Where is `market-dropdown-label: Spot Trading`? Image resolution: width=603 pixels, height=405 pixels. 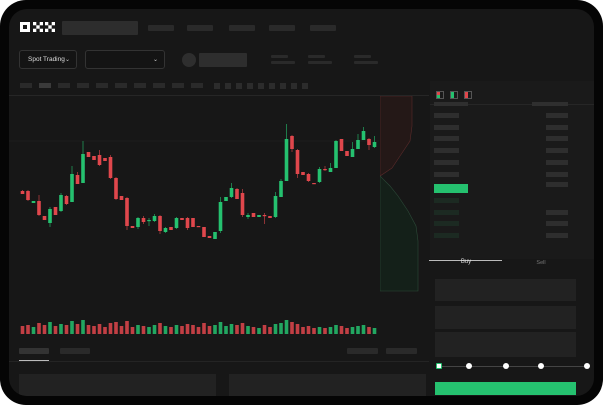
market-dropdown-label: Spot Trading is located at coordinates (46, 59).